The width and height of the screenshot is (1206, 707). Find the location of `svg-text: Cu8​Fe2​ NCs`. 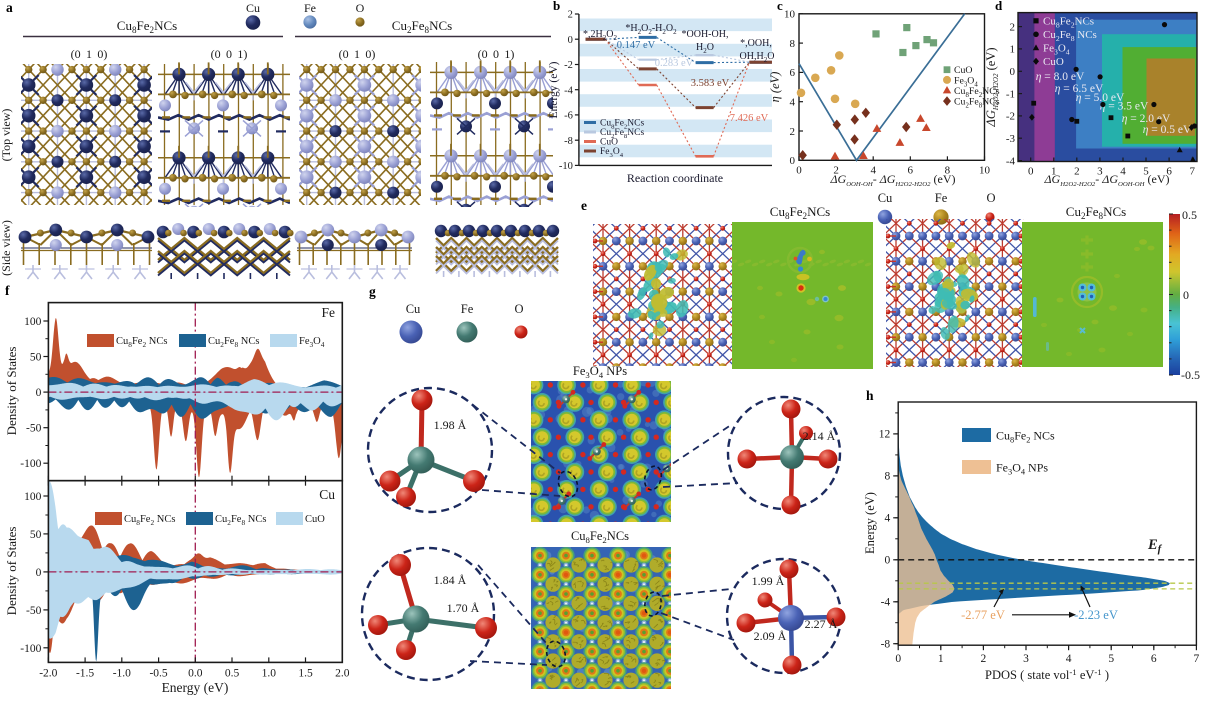

svg-text: Cu8​Fe2​ NCs is located at coordinates (1025, 437).